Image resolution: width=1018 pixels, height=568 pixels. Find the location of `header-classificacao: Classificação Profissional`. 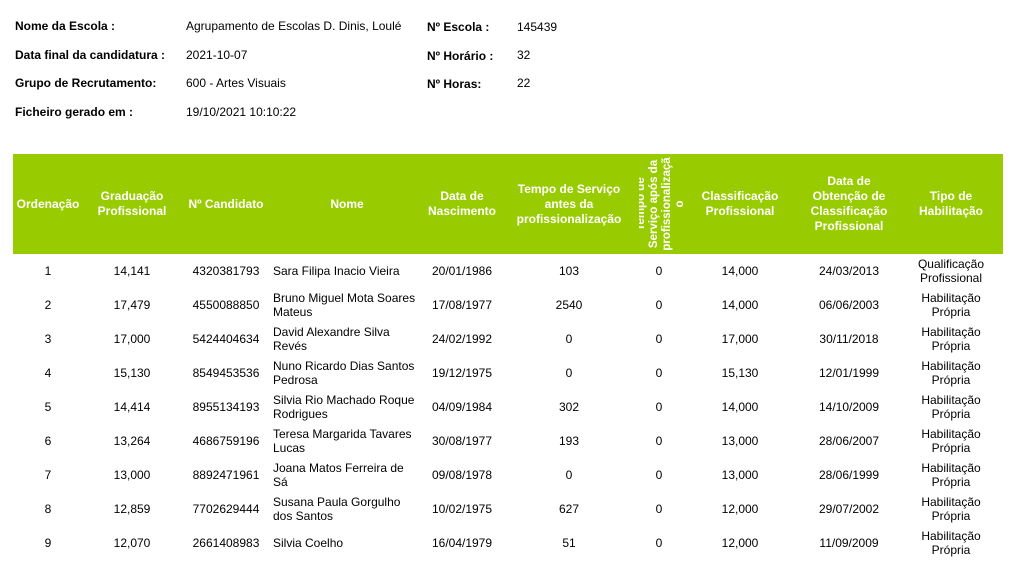

header-classificacao: Classificação Profissional is located at coordinates (740, 204).